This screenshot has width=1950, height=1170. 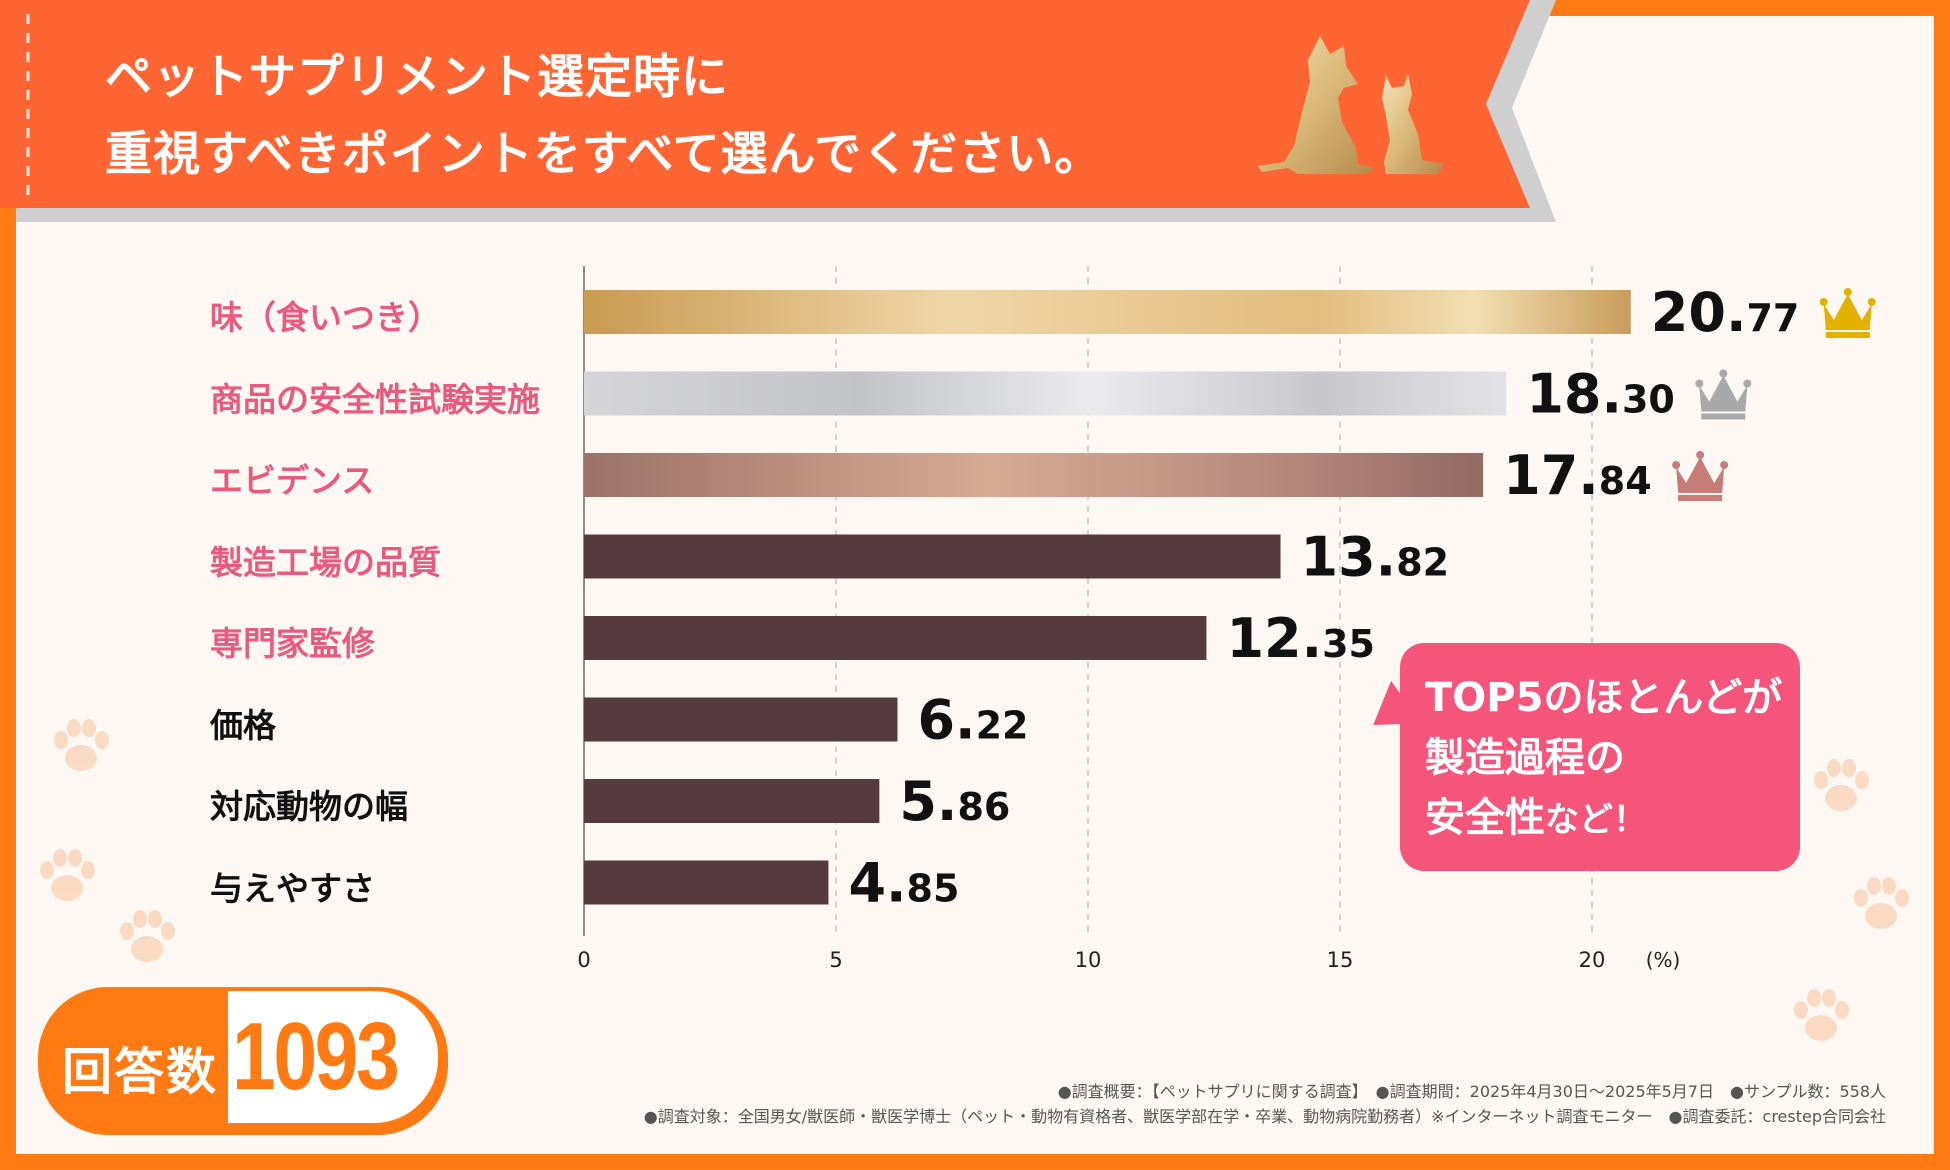 I want to click on callout-line-3: 安全性など！, so click(x=1603, y=819).